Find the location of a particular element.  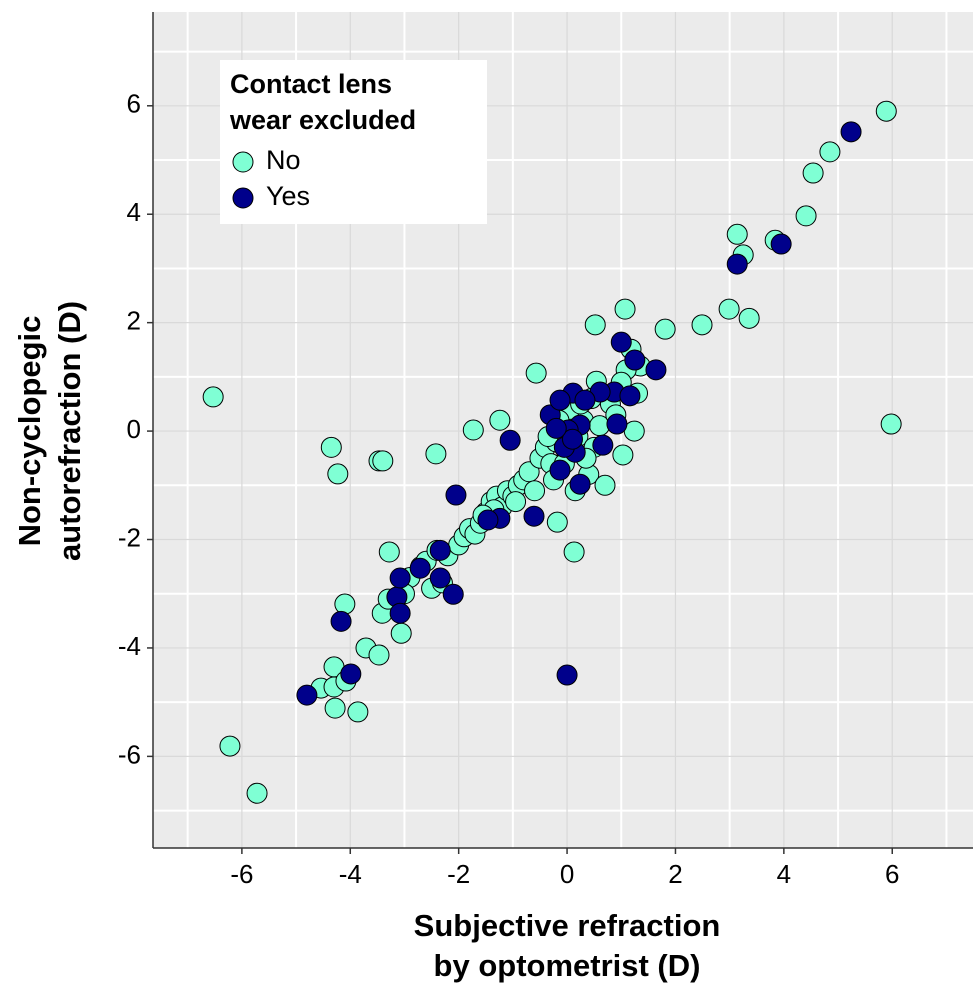

legend-title: wear excluded is located at coordinates (322, 120).